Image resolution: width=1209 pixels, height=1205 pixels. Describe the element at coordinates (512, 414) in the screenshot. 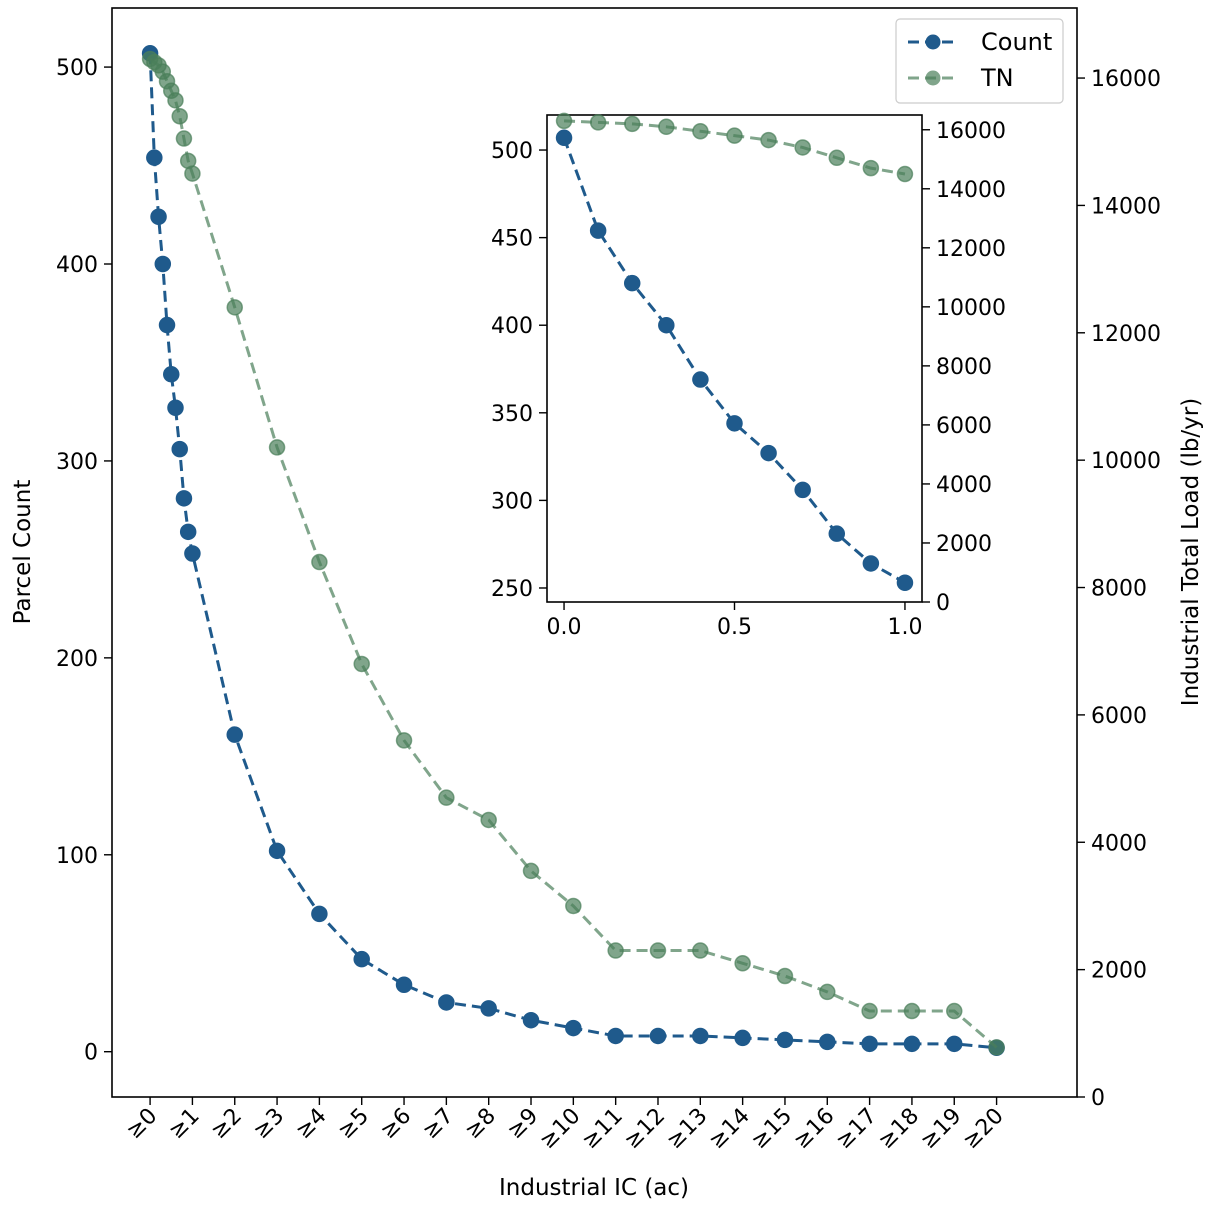

I see `inset-y-tick-label-2: 350` at that location.